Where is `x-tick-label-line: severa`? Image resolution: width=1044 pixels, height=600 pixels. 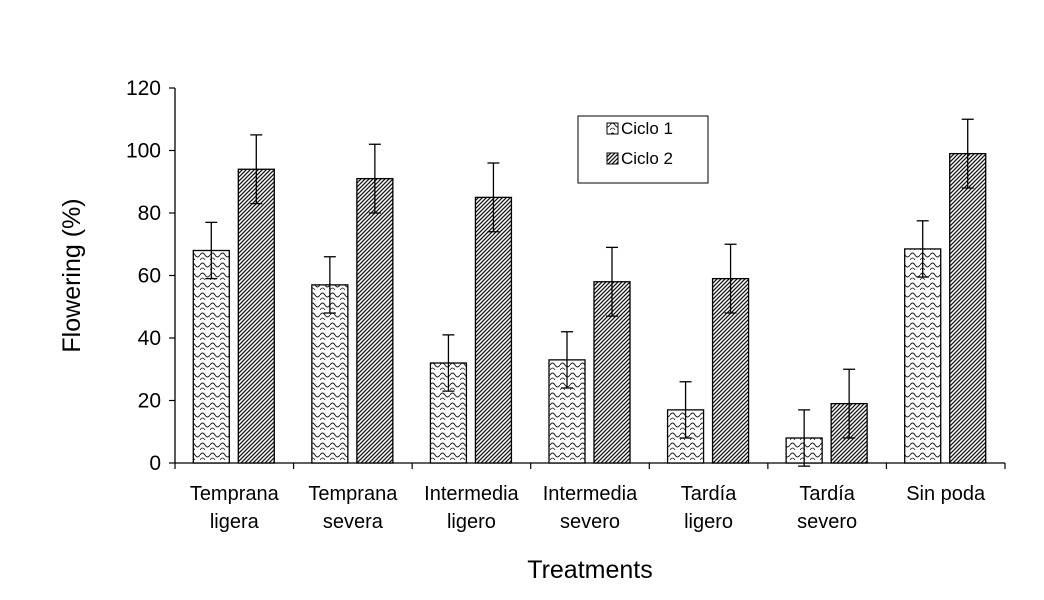 x-tick-label-line: severa is located at coordinates (353, 522).